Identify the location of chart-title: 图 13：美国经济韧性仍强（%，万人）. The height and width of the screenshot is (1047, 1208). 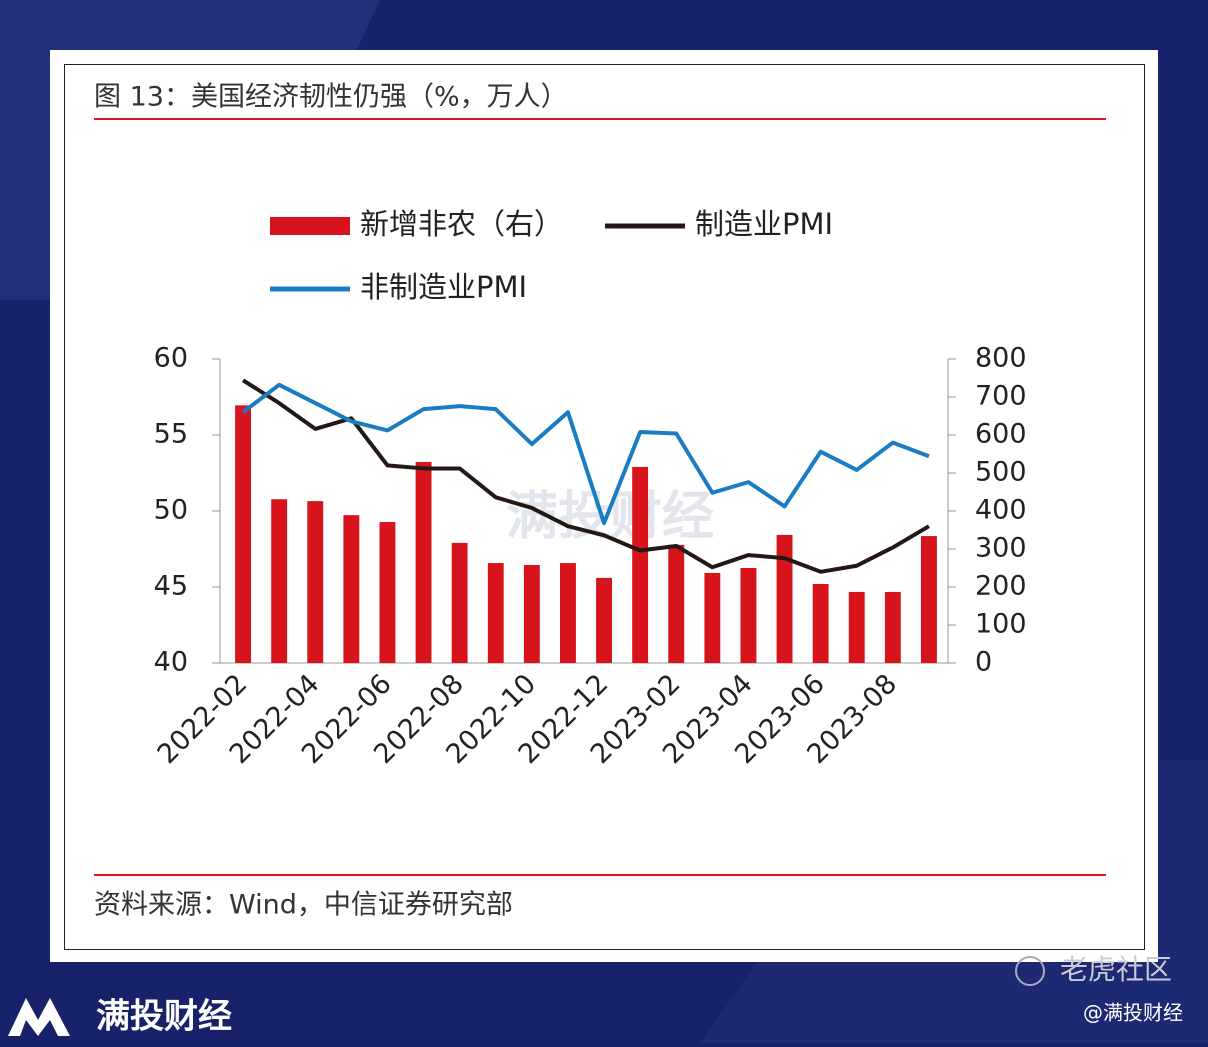
(331, 97).